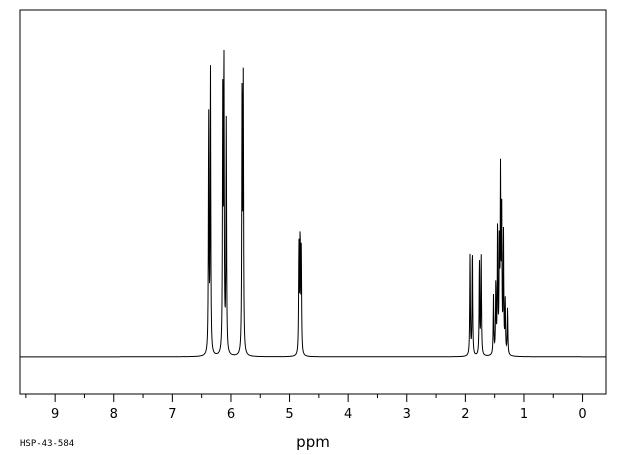  Describe the element at coordinates (524, 414) in the screenshot. I see `x-tick-label: 1` at that location.